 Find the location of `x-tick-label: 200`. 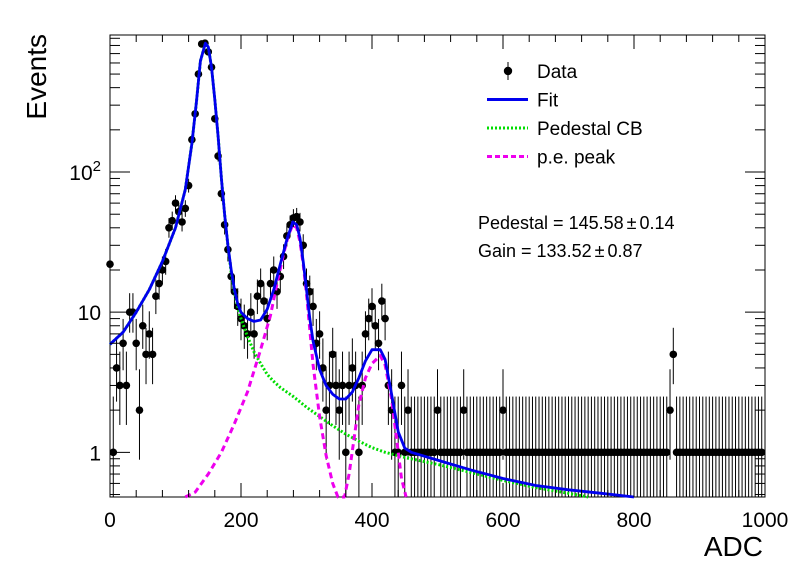

x-tick-label: 200 is located at coordinates (240, 520).